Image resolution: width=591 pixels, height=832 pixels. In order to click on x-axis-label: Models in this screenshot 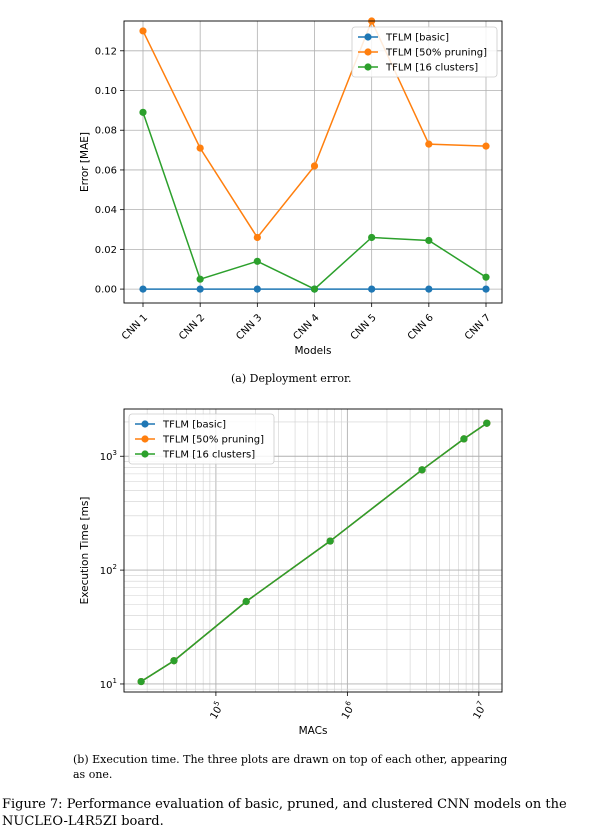, I will do `click(313, 351)`.